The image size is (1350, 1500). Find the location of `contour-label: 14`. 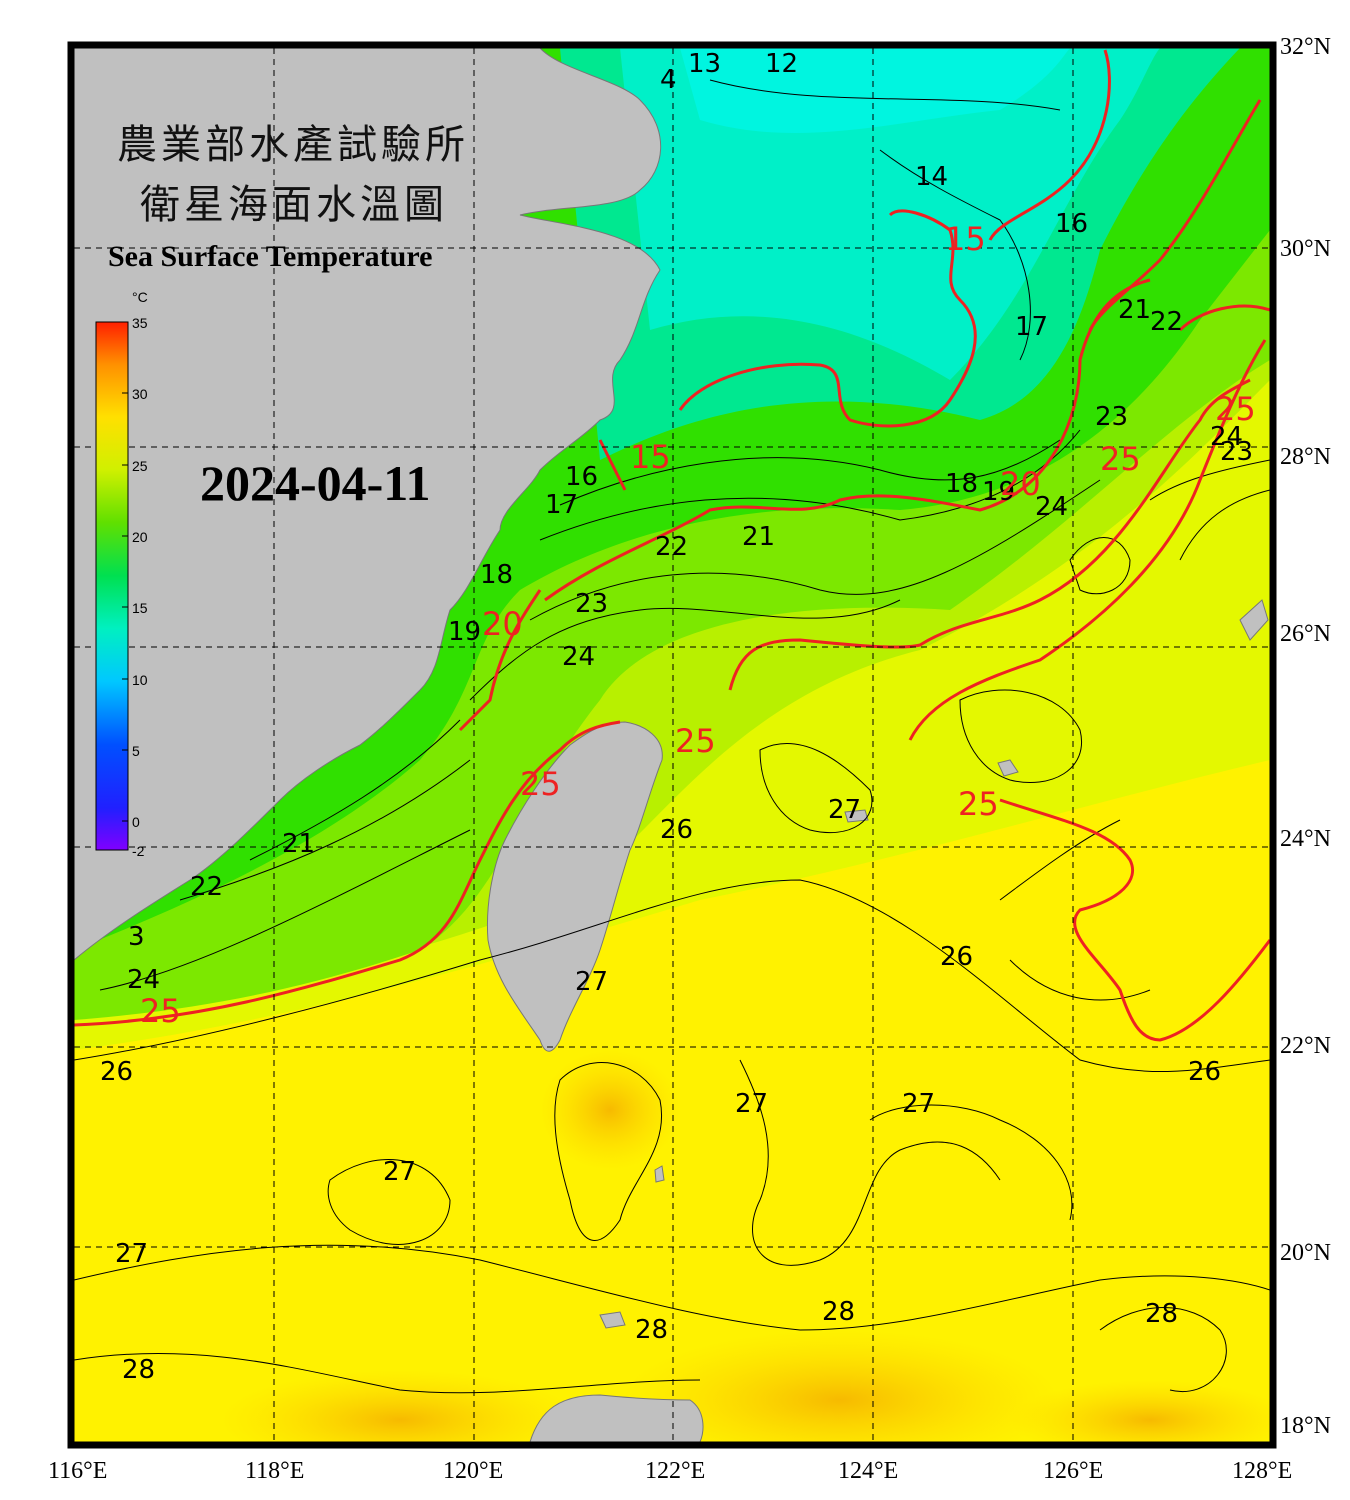

contour-label: 14 is located at coordinates (931, 177).